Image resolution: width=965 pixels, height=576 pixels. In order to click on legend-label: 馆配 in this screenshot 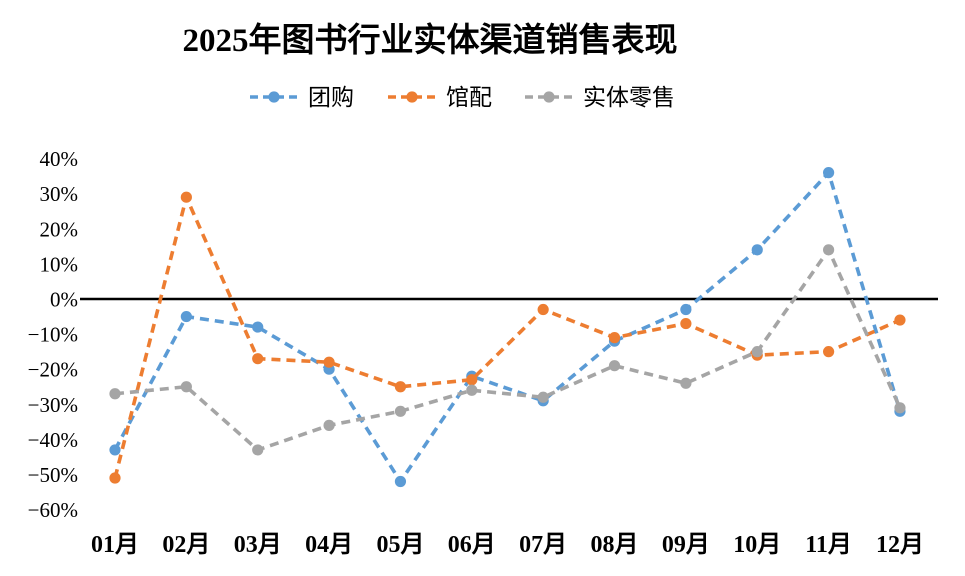, I will do `click(469, 97)`.